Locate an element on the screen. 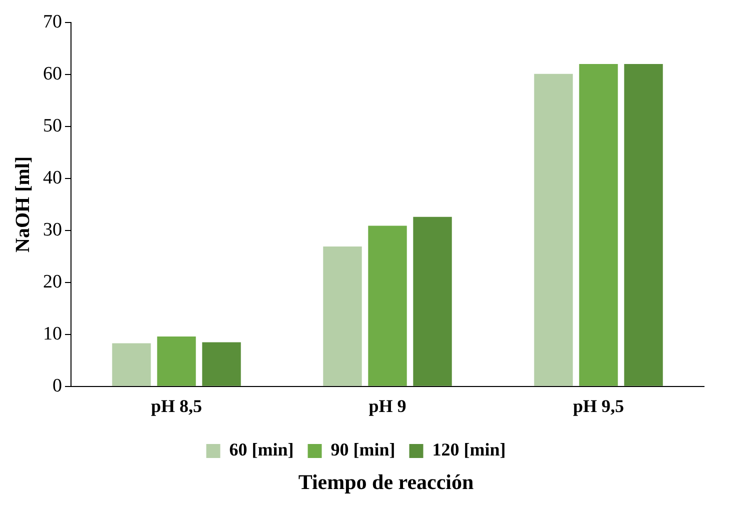 This screenshot has width=732, height=510. y-tick-label: 70 is located at coordinates (52, 21).